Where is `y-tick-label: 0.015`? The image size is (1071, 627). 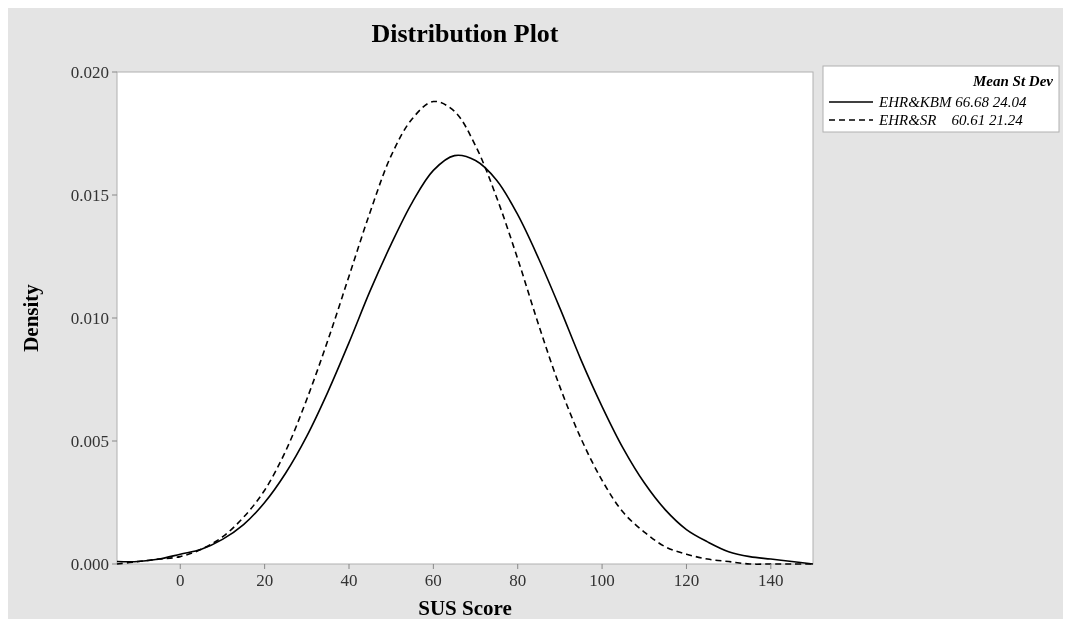 y-tick-label: 0.015 is located at coordinates (89, 195).